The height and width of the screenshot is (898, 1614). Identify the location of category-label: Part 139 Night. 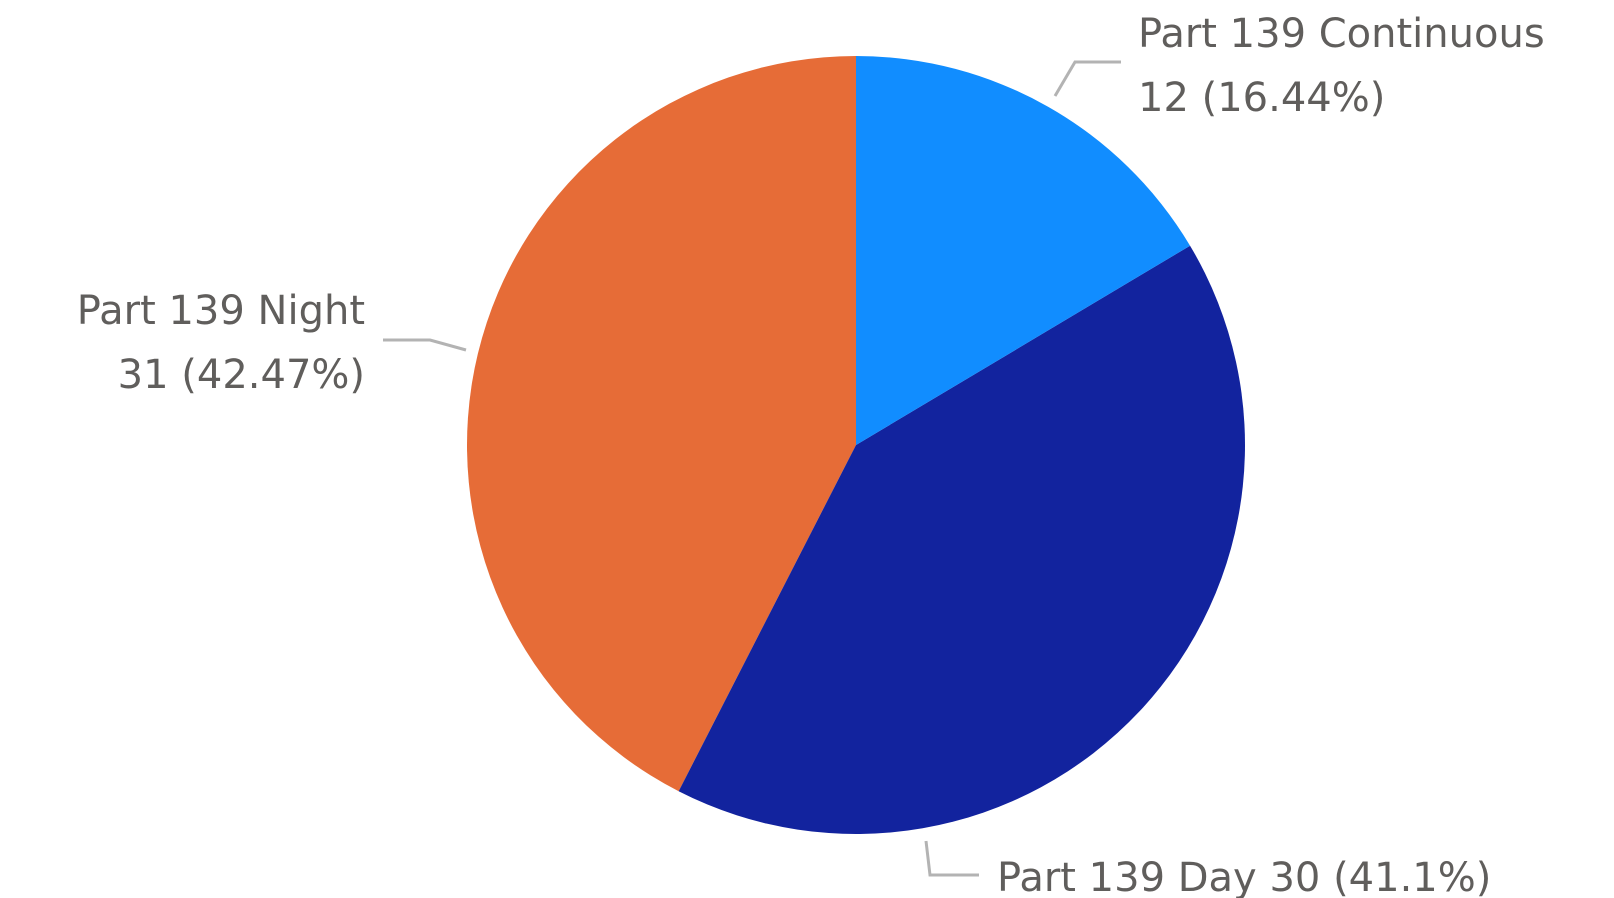
(221, 311).